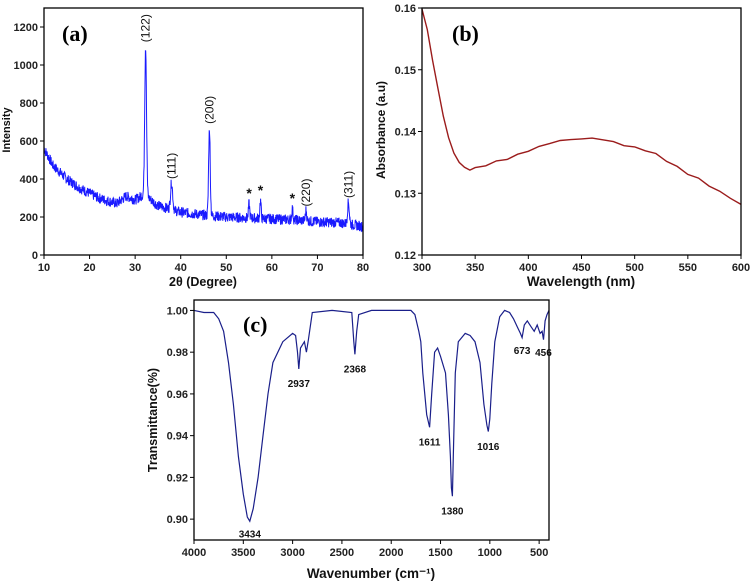 This screenshot has height=585, width=755. Describe the element at coordinates (688, 268) in the screenshot. I see `uv-vis-x-tick-label: 550` at that location.